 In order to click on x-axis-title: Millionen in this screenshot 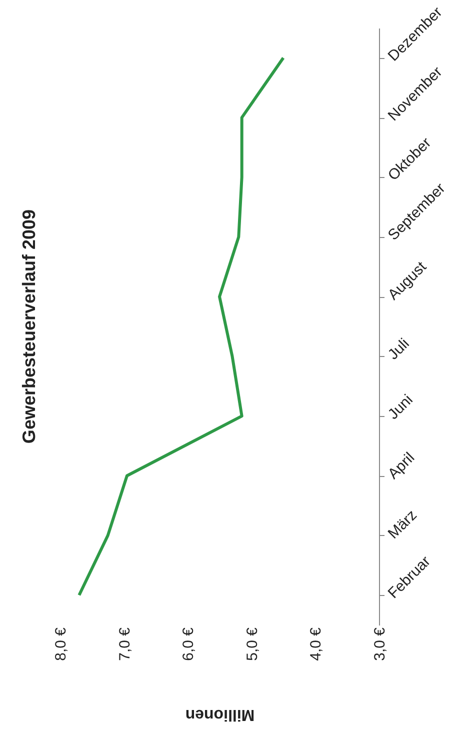, I will do `click(220, 714)`.